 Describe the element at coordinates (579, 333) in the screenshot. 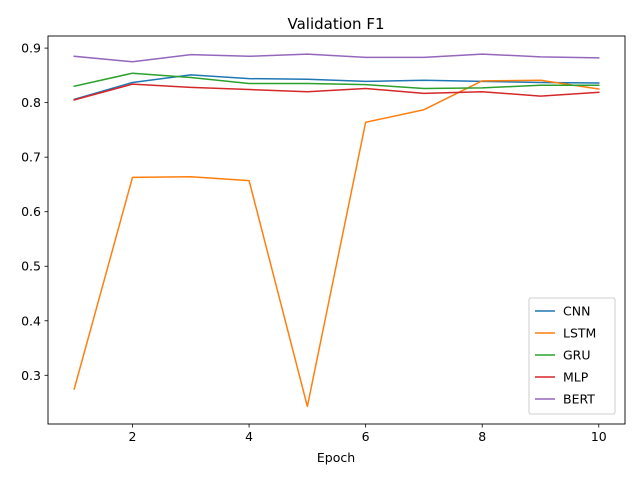

I see `legend-label-lstm: LSTM` at that location.